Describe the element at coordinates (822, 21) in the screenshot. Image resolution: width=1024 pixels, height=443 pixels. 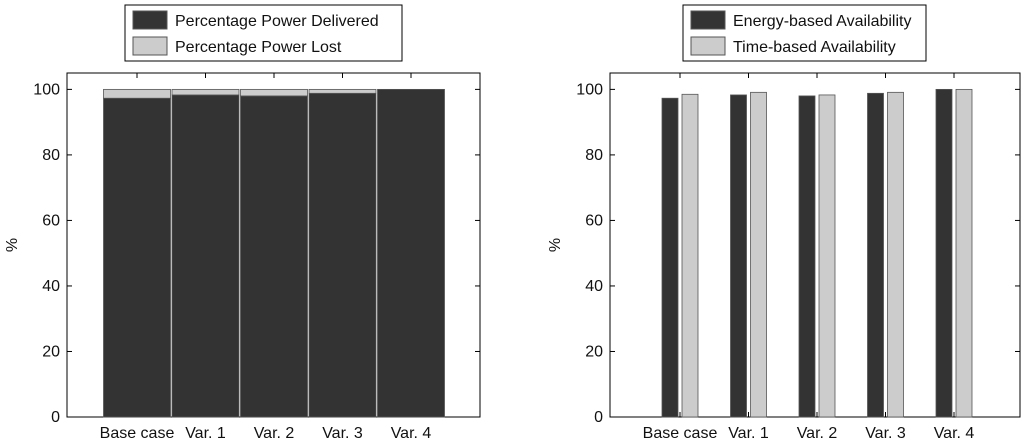
I see `legend-label: Energy-based Availability` at that location.